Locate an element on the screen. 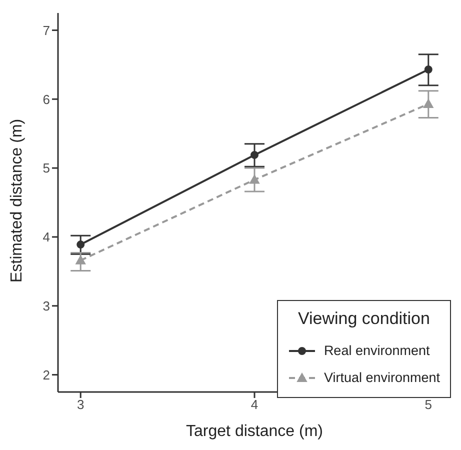  y-tick-label: 2 is located at coordinates (46, 374).